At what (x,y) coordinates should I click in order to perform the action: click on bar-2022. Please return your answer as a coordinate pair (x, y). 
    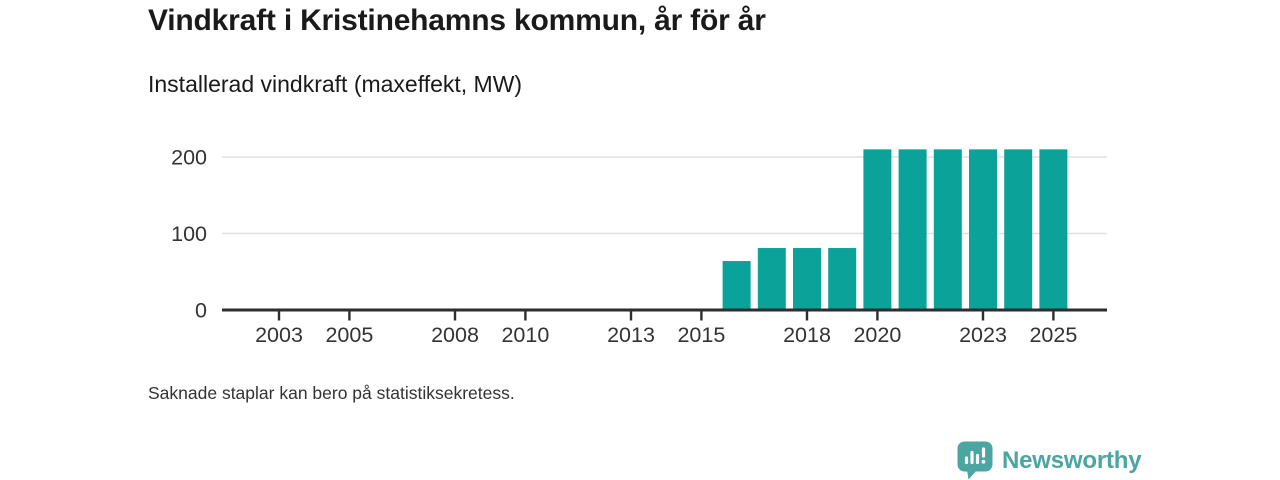
    Looking at the image, I should click on (947, 229).